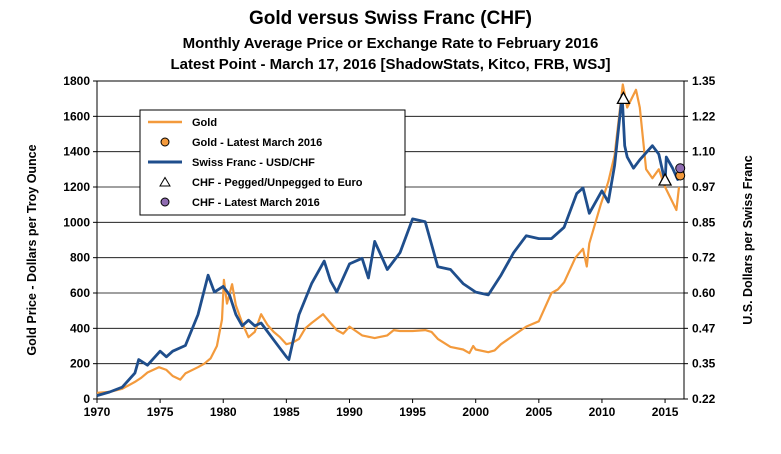  I want to click on x-tick-label: 2005, so click(538, 412).